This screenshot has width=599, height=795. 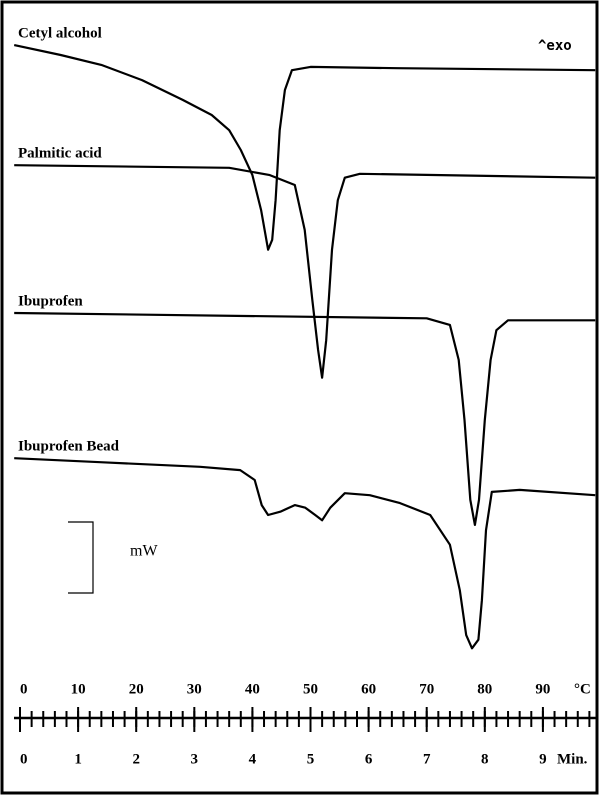 I want to click on scale-bar-label: mW, so click(x=144, y=551).